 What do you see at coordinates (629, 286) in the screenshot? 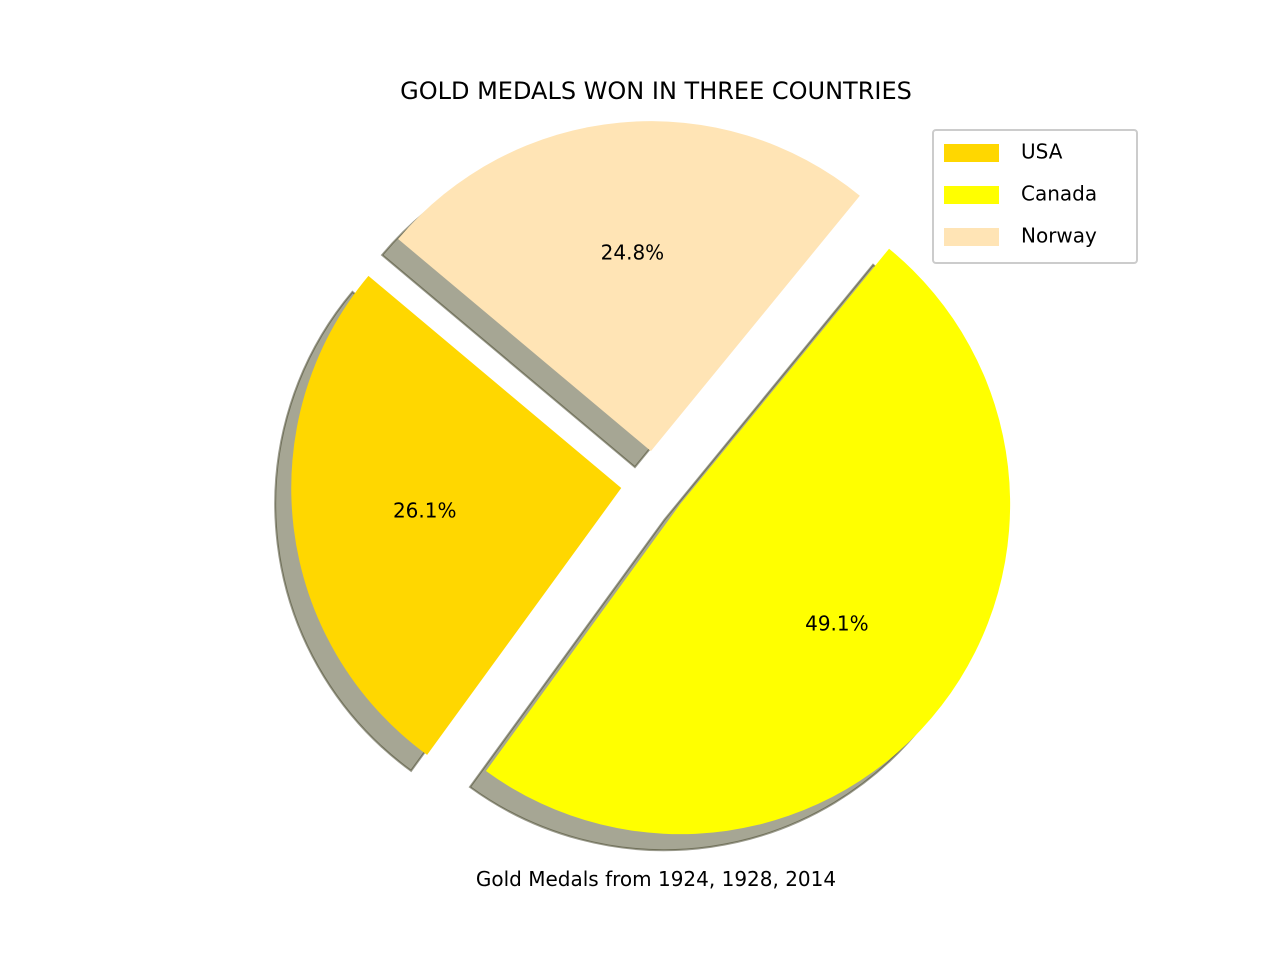
I see `pie-slice-norway` at bounding box center [629, 286].